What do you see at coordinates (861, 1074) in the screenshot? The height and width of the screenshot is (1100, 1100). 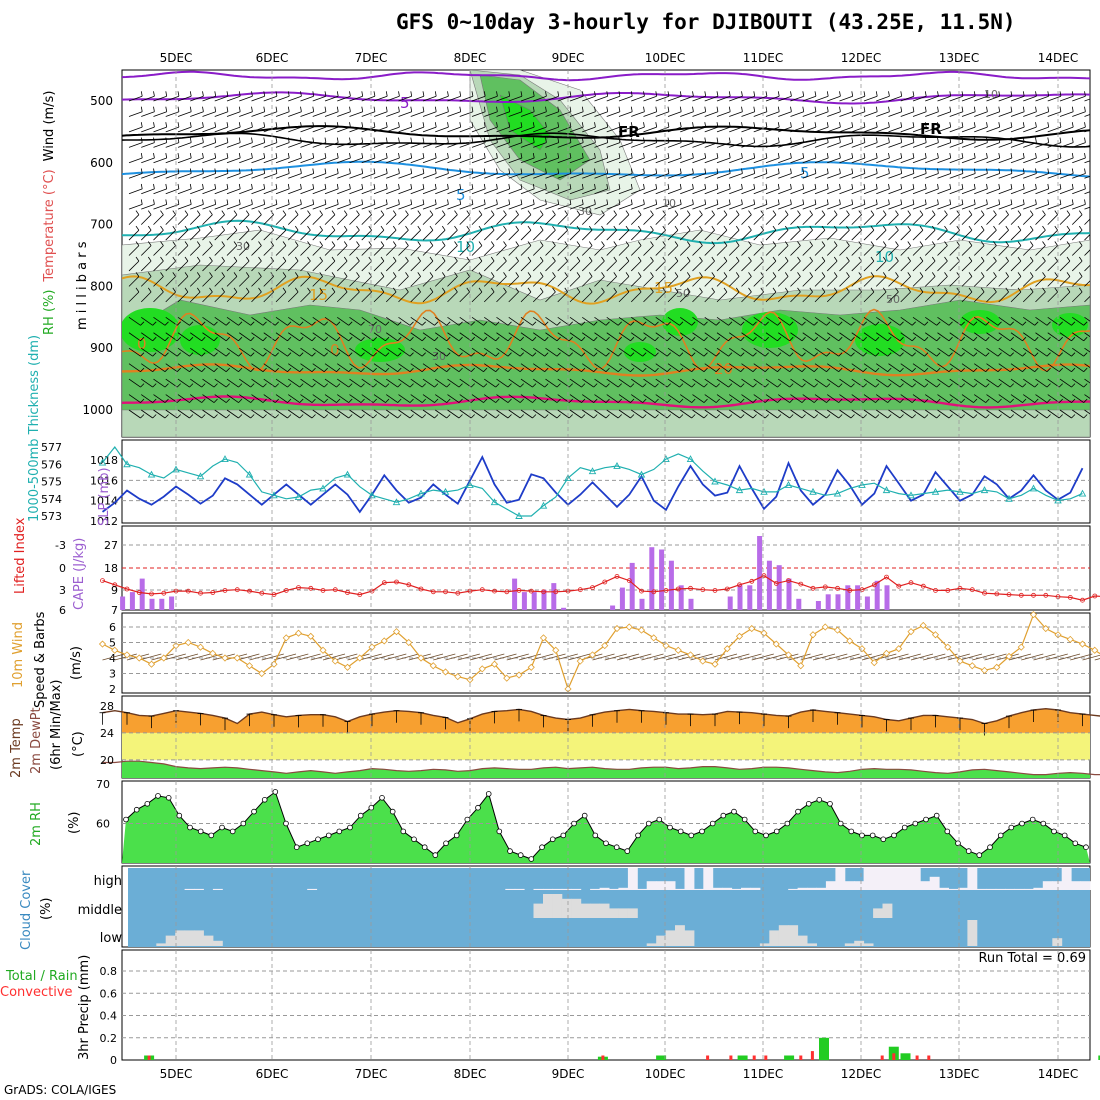 I see `bottom-date-label: 12DEC` at bounding box center [861, 1074].